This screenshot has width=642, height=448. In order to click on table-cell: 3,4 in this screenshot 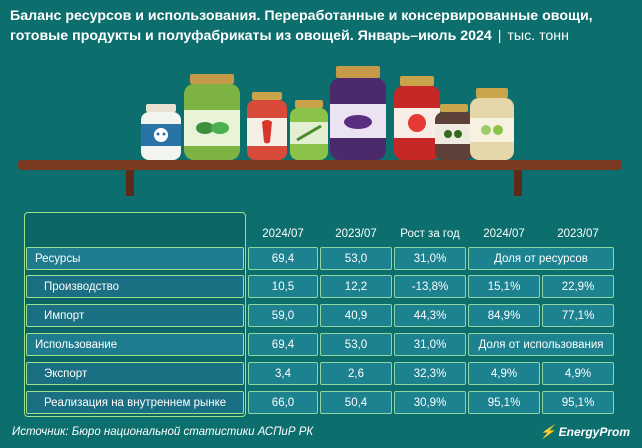, I will do `click(283, 373)`.